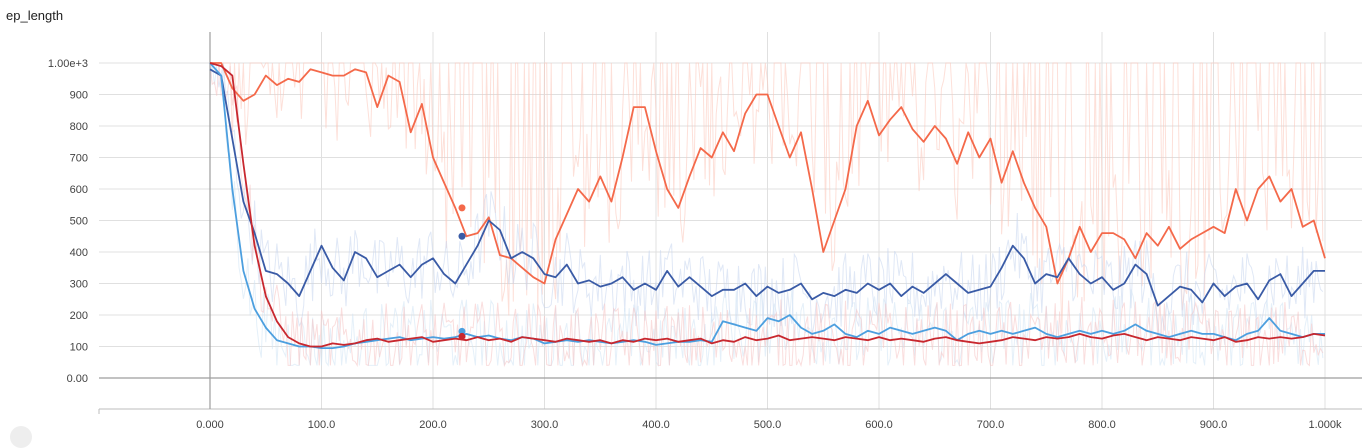 The height and width of the screenshot is (448, 1369). What do you see at coordinates (77, 379) in the screenshot?
I see `y-tick-label: 0.00` at bounding box center [77, 379].